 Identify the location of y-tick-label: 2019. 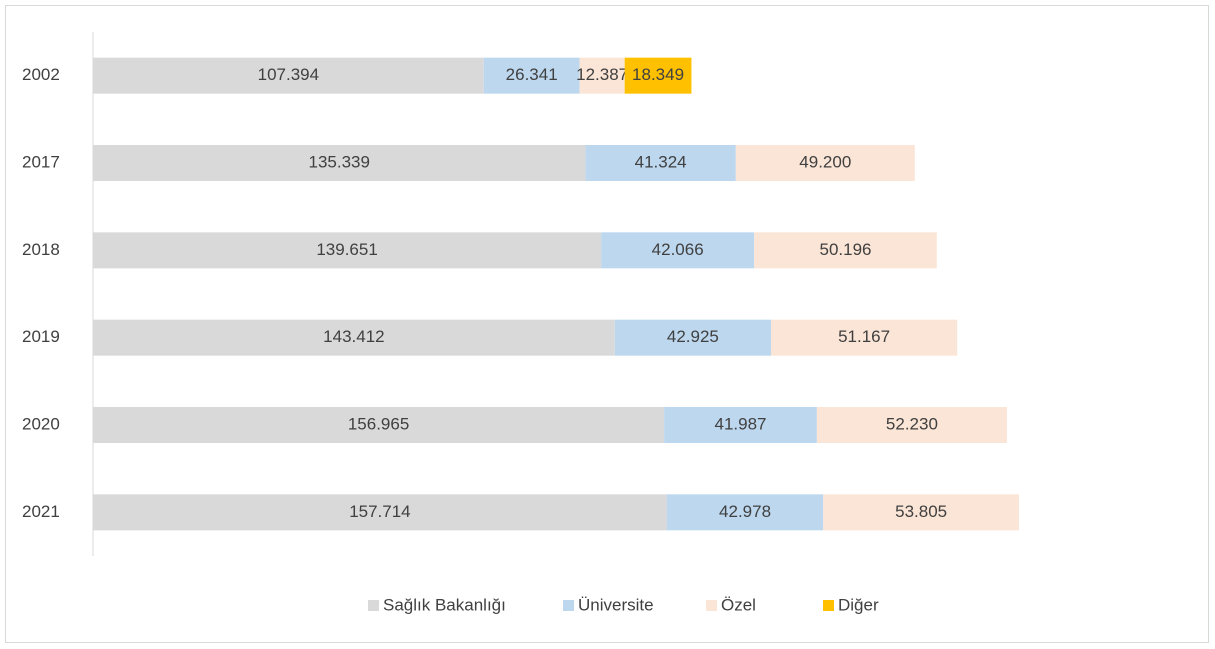
(41, 336).